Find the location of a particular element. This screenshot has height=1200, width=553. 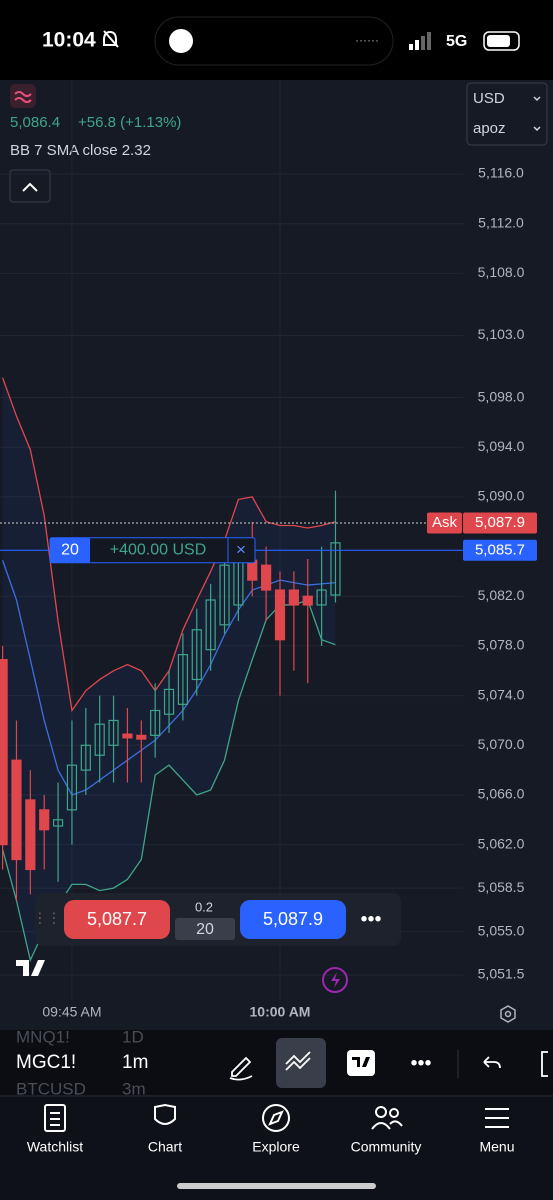

sell-price: 5,087.7 is located at coordinates (117, 919).